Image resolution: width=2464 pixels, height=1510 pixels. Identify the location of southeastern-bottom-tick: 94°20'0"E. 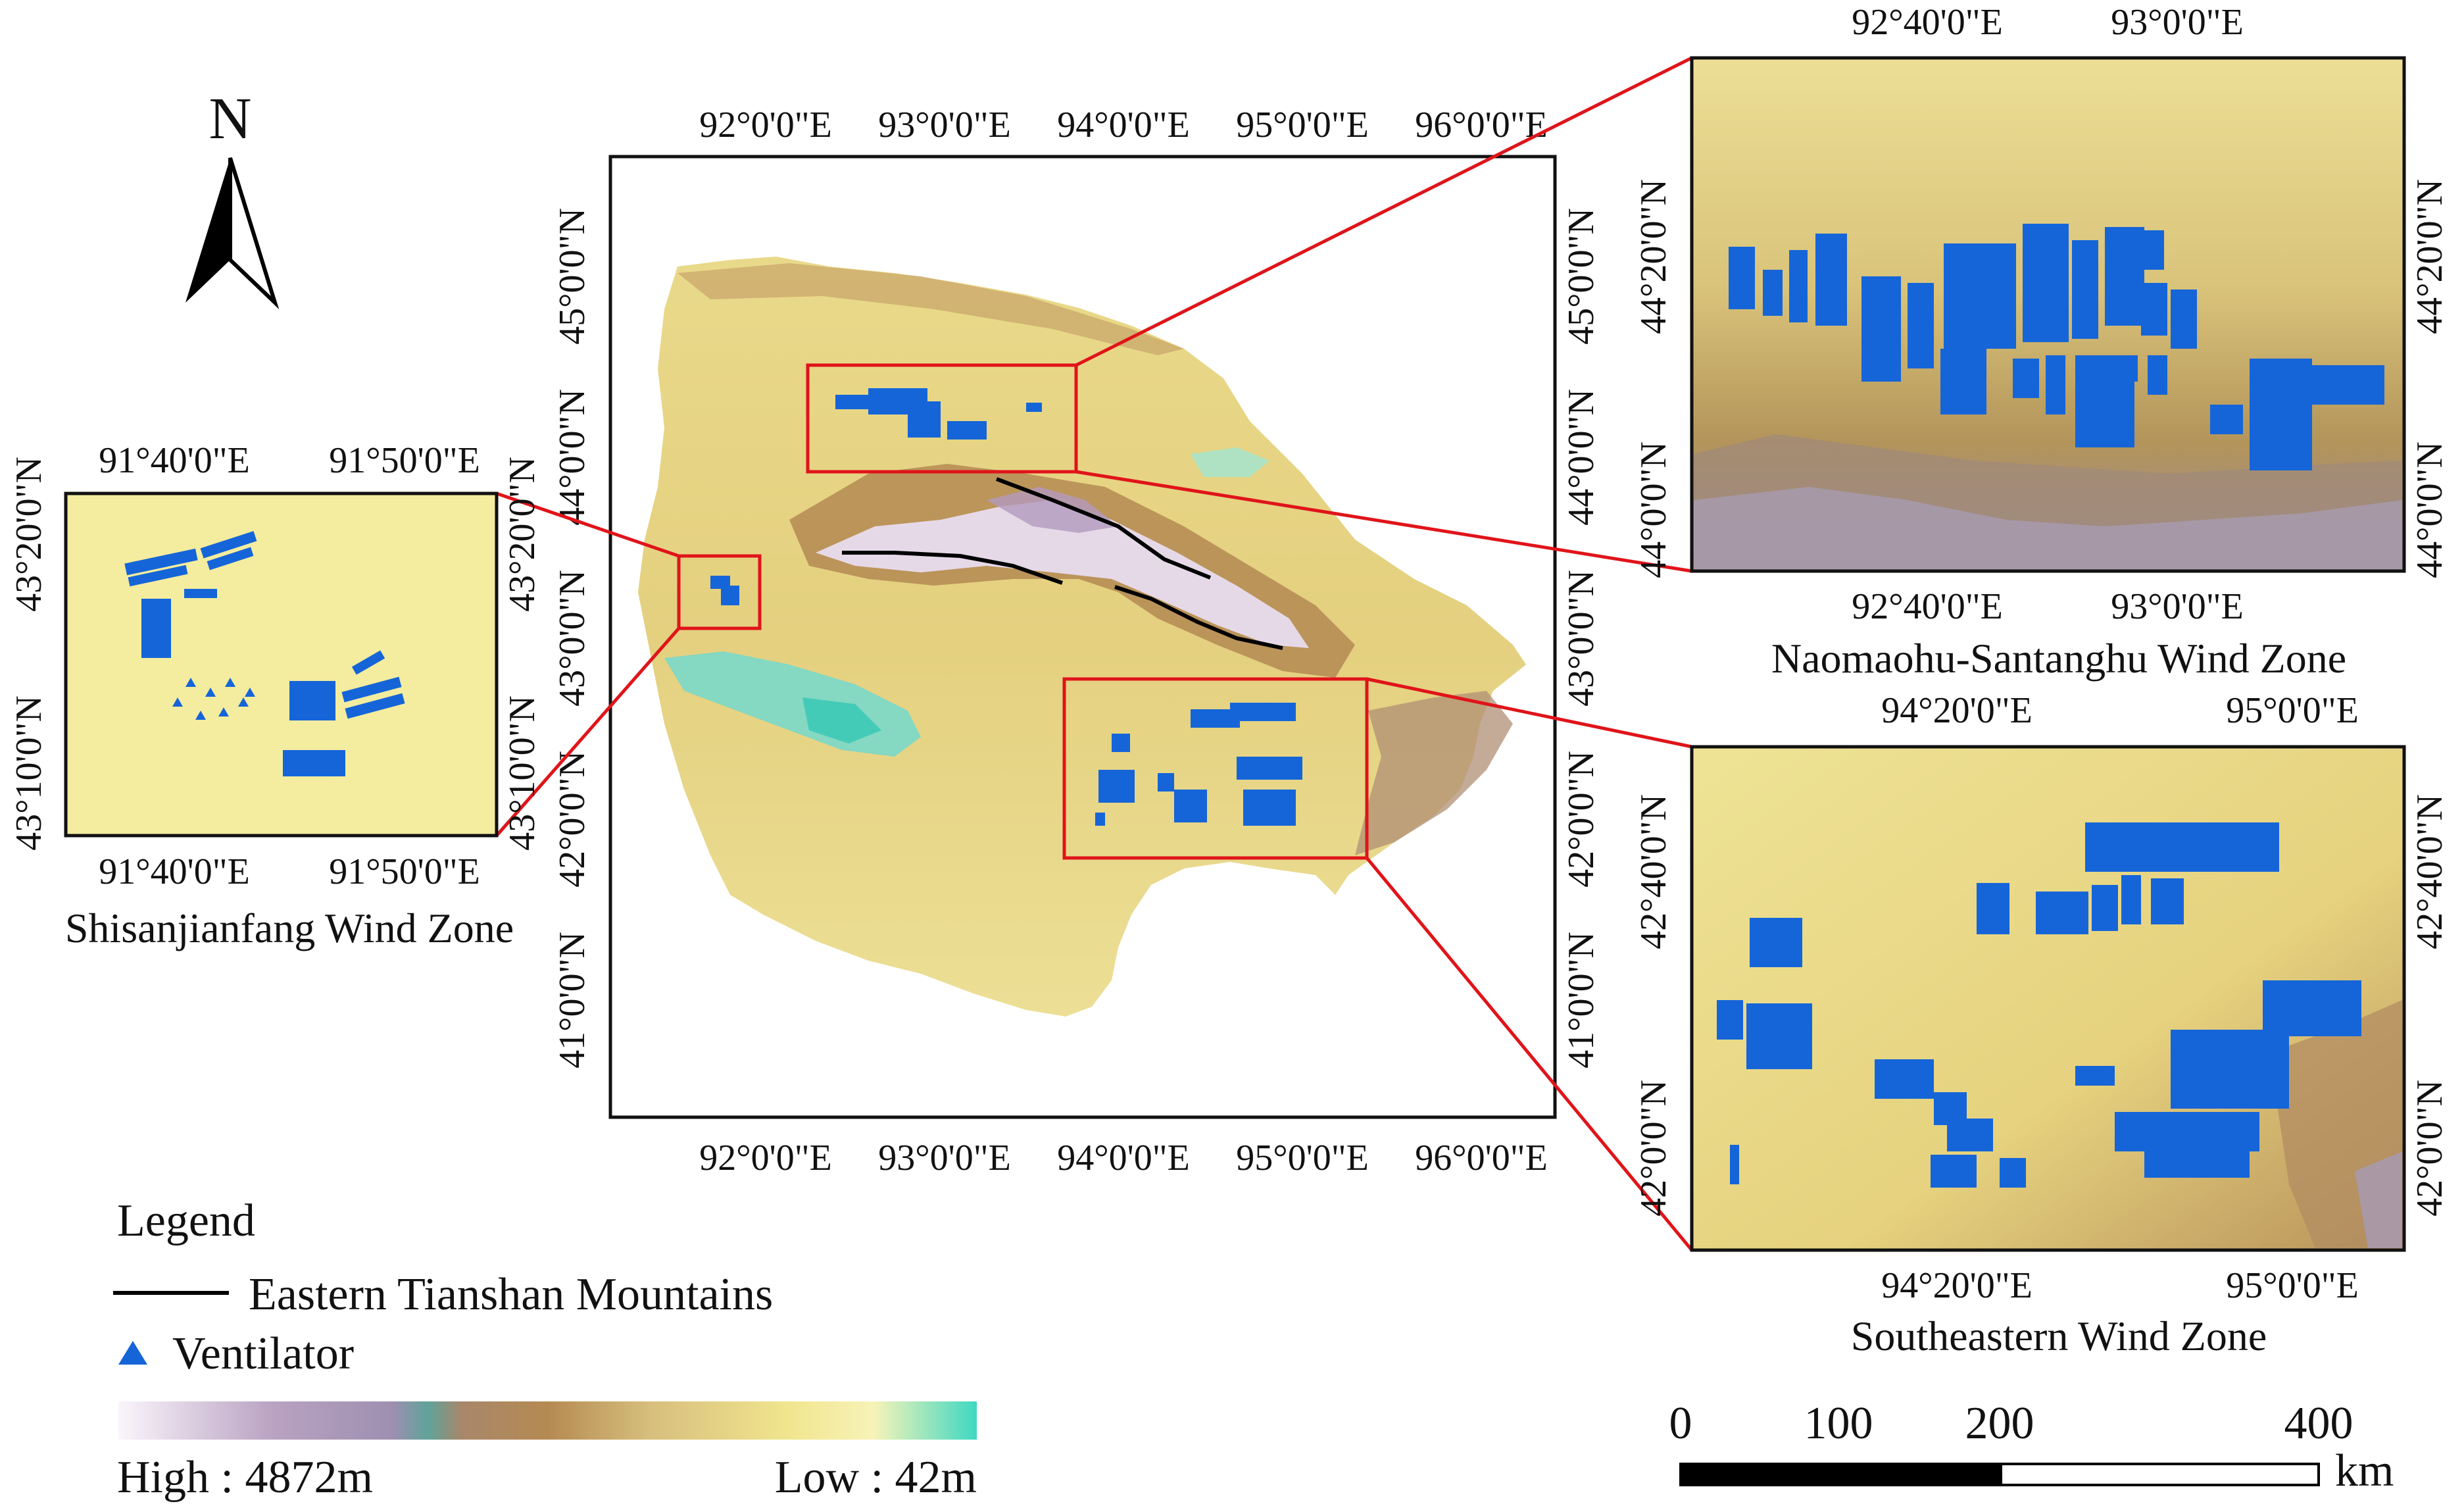
(1957, 1285).